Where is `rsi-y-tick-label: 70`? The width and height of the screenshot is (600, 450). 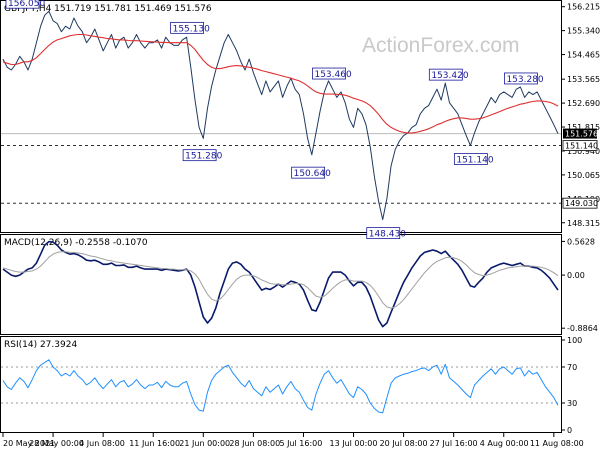
rsi-y-tick-label: 70 is located at coordinates (572, 367).